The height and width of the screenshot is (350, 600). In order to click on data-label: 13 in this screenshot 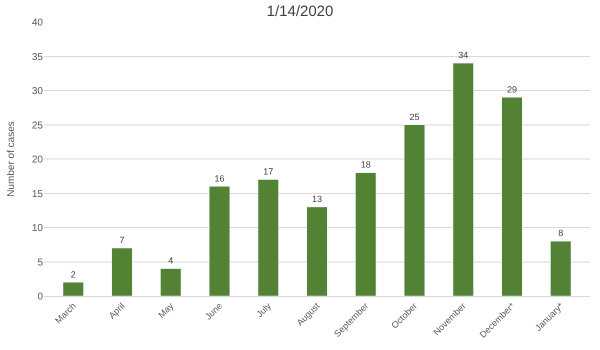, I will do `click(317, 199)`.